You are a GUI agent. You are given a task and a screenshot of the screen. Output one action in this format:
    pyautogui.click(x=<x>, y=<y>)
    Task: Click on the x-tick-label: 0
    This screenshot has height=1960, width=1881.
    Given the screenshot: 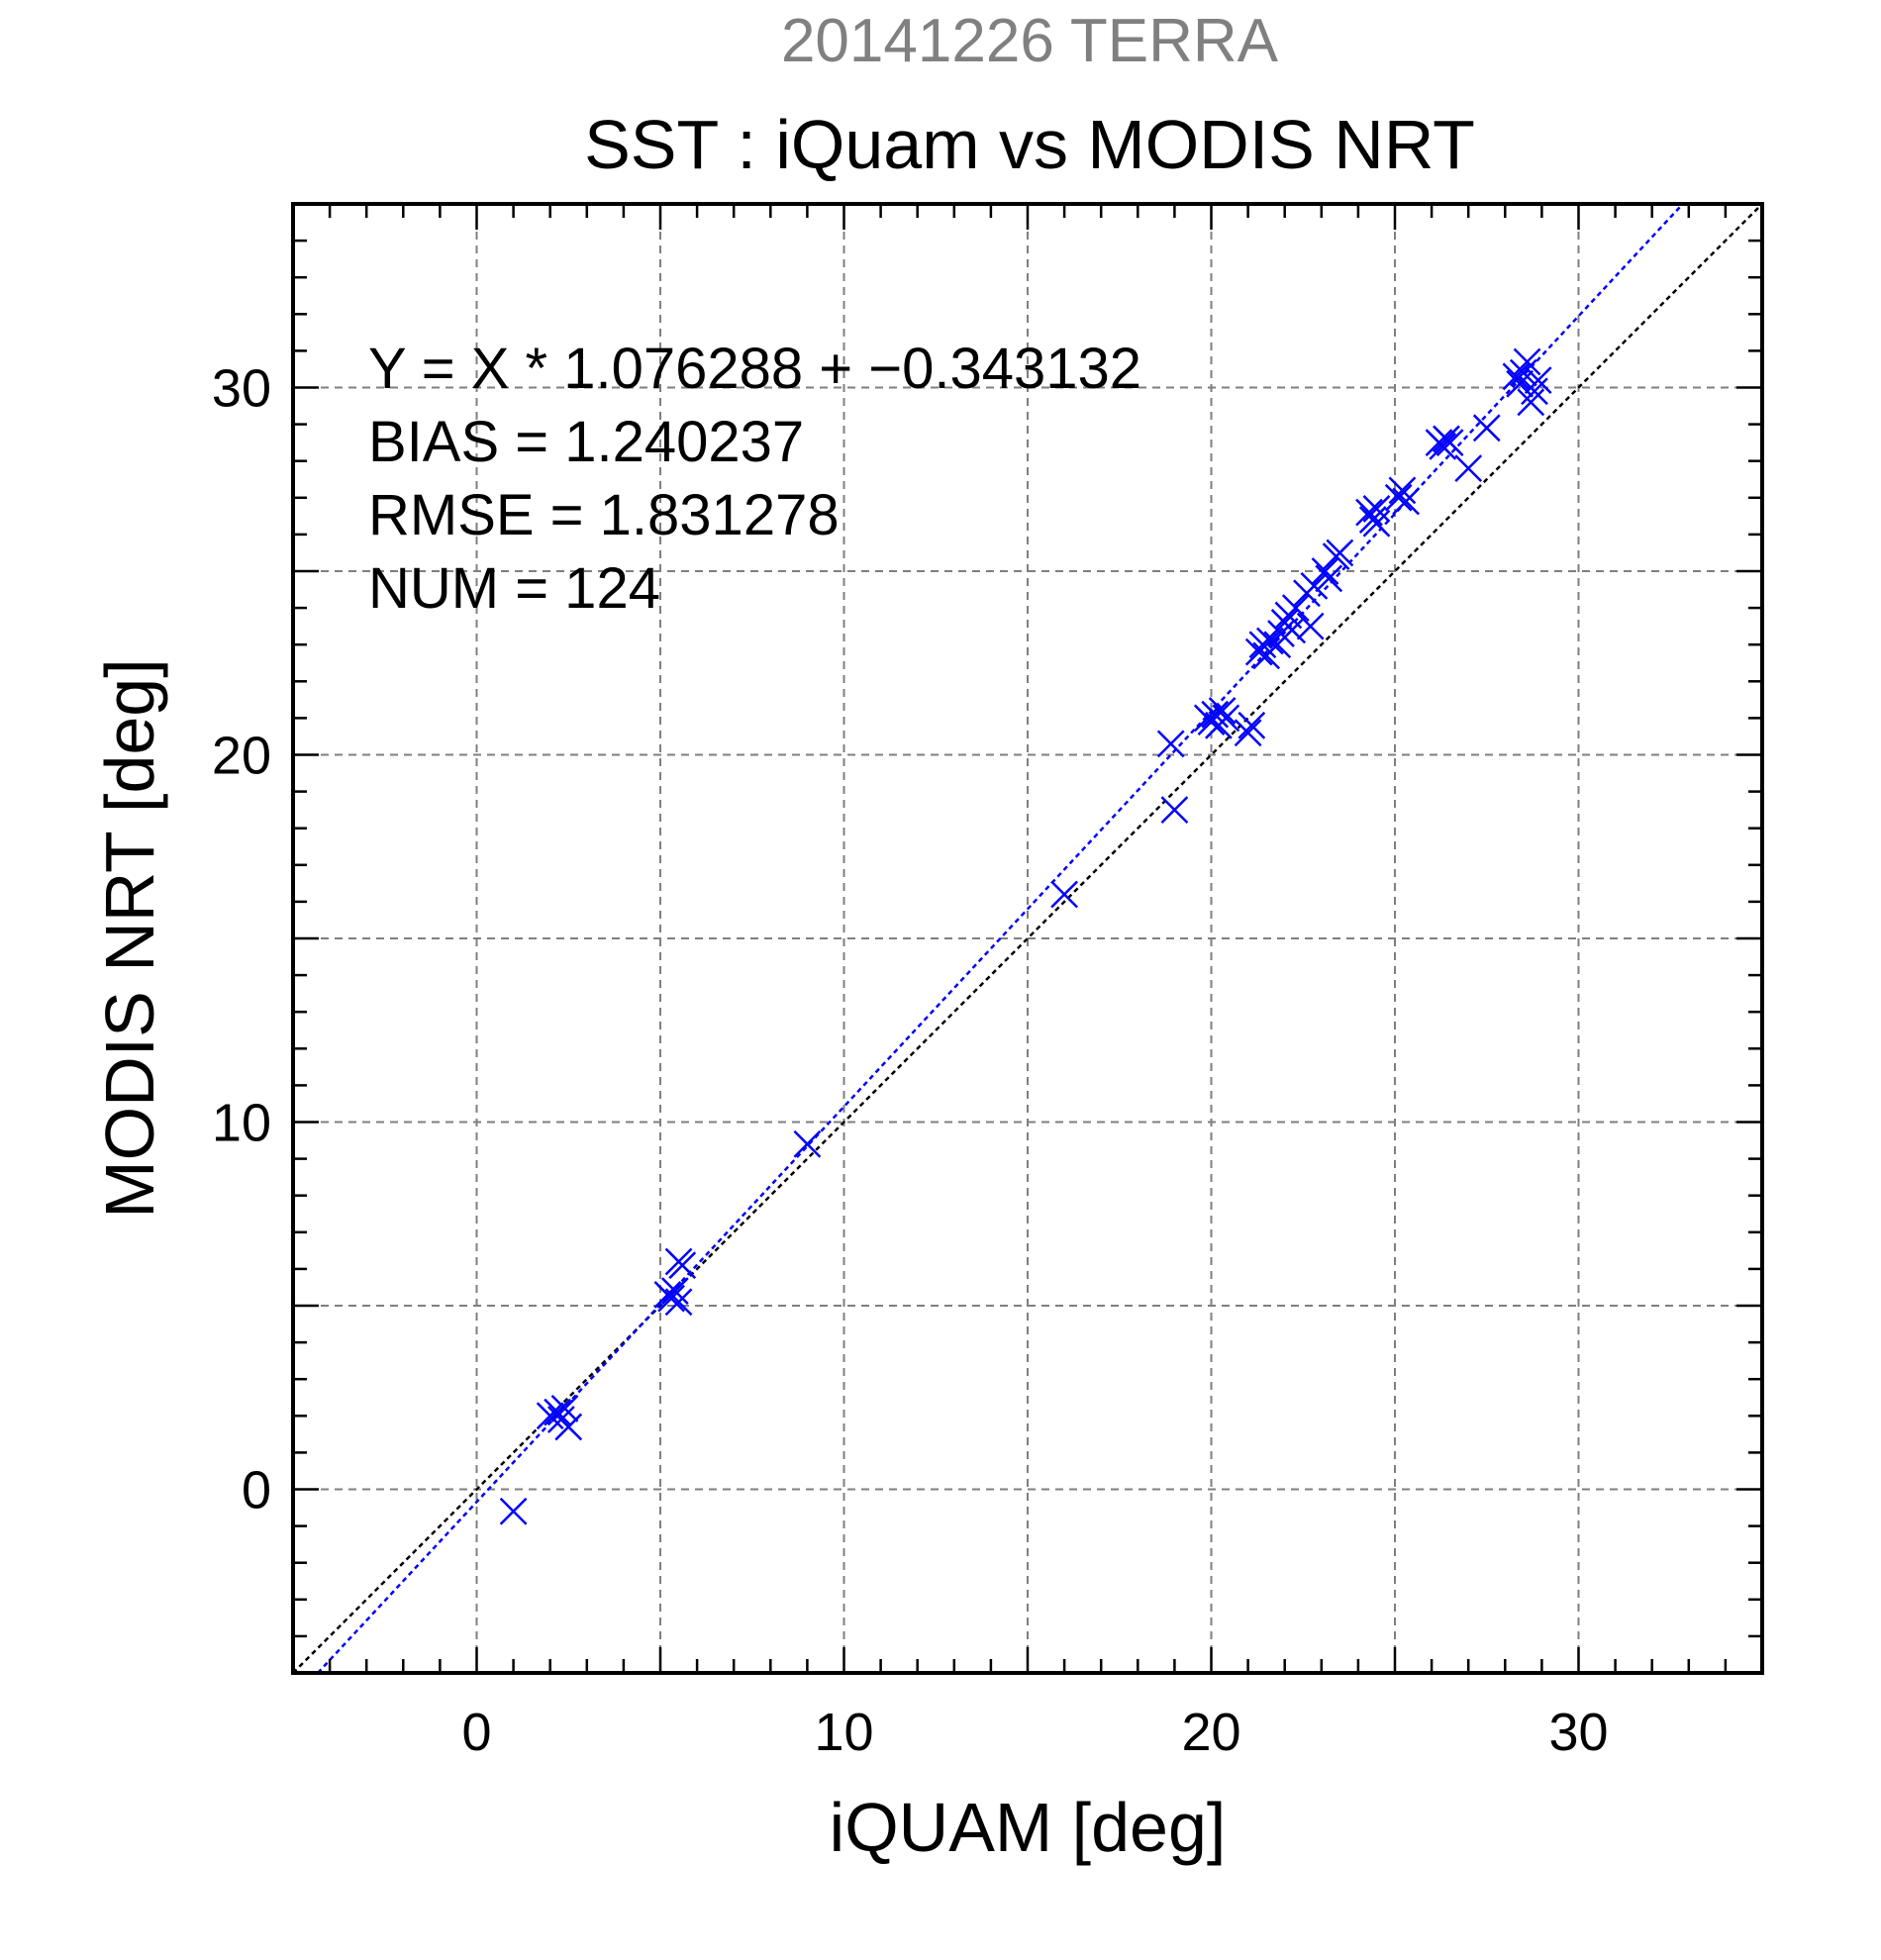 What is the action you would take?
    pyautogui.click(x=476, y=1732)
    